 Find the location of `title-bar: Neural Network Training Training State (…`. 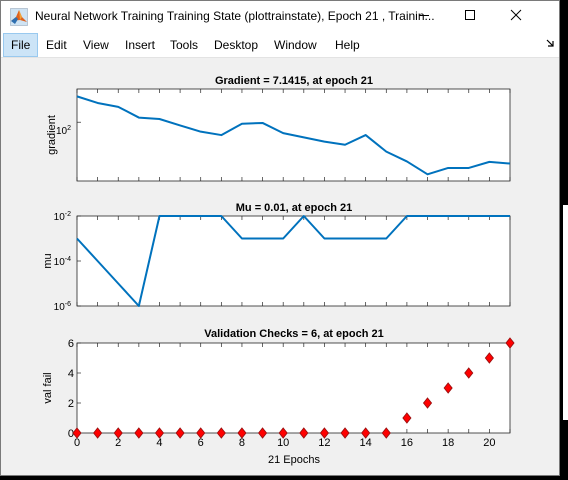

title-bar: Neural Network Training Training State (… is located at coordinates (280, 17).